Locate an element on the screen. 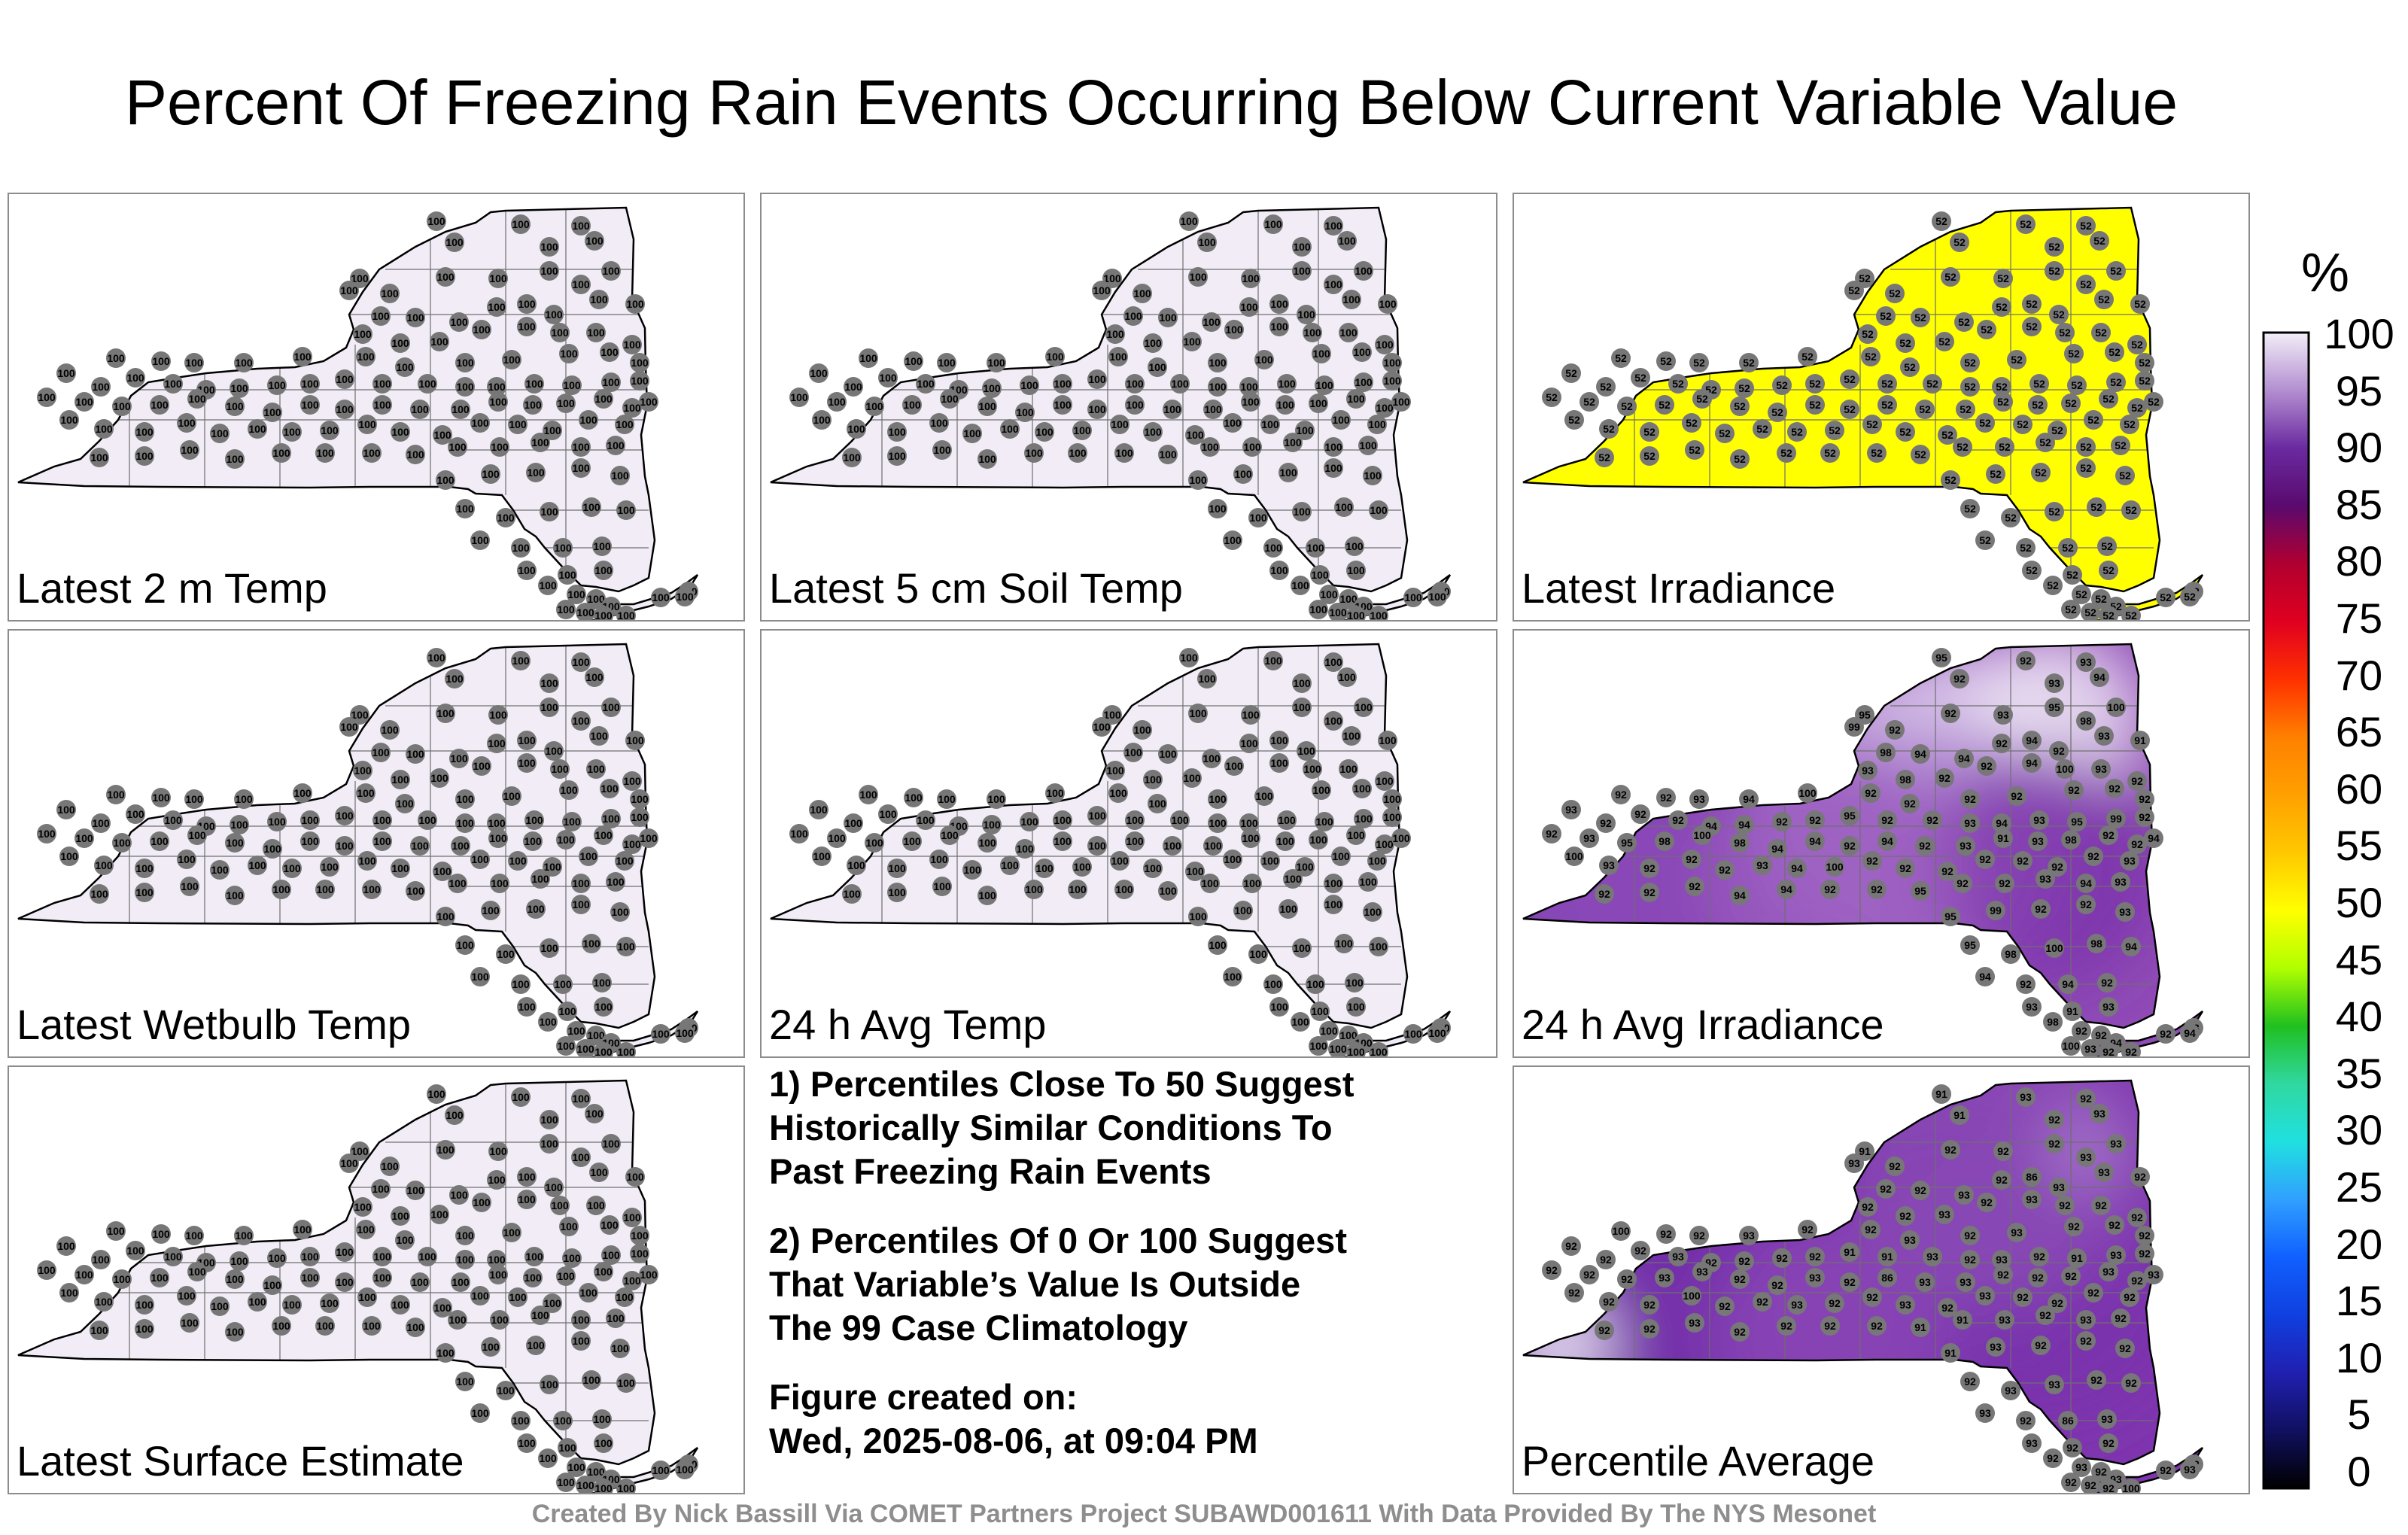 This screenshot has height=1535, width=2408. station-marker: 98 is located at coordinates (2086, 721).